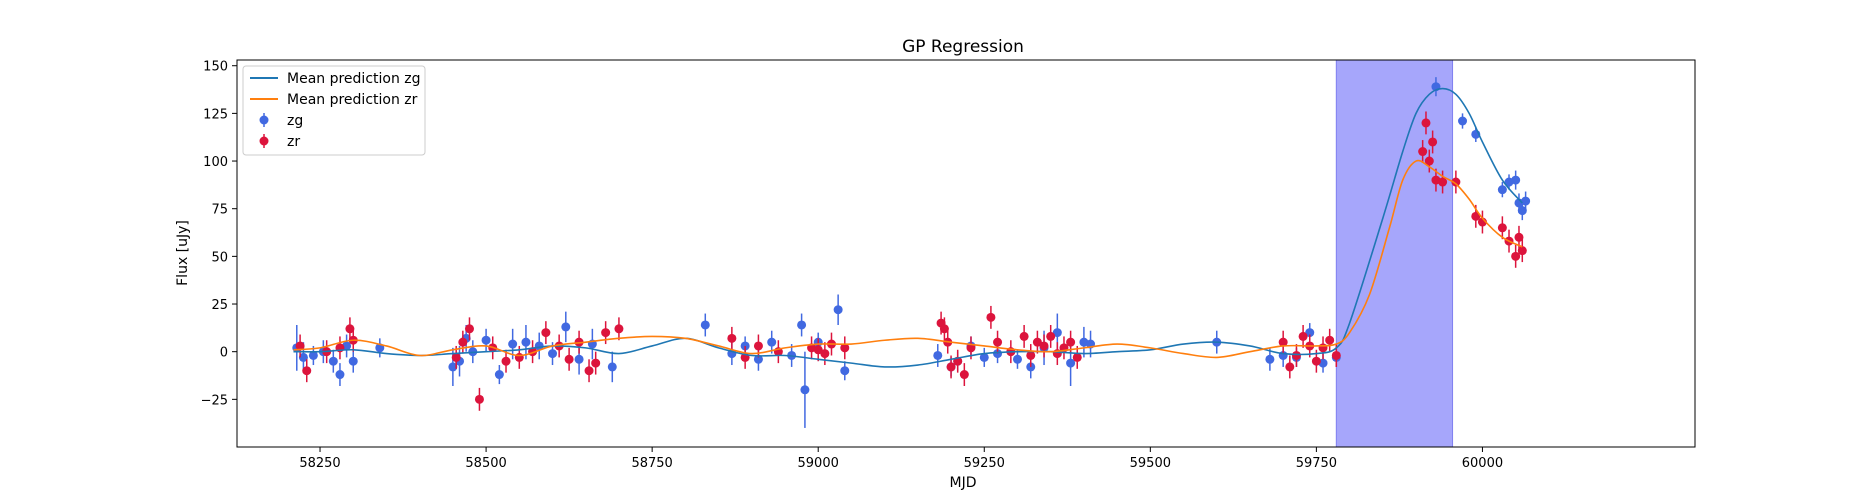  What do you see at coordinates (214, 400) in the screenshot?
I see `y-tick-label: −25` at bounding box center [214, 400].